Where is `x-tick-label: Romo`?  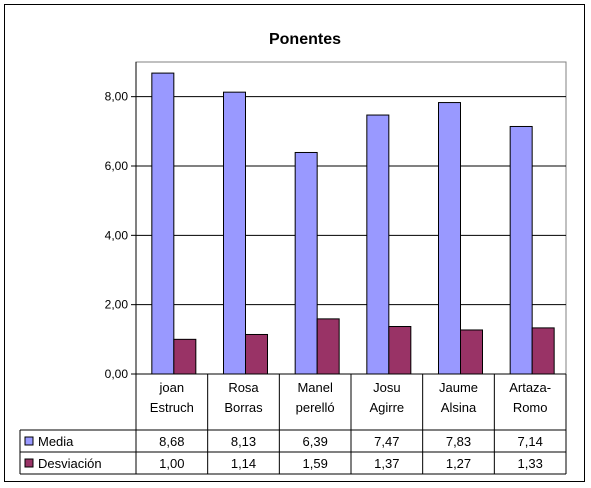 x-tick-label: Romo is located at coordinates (530, 407).